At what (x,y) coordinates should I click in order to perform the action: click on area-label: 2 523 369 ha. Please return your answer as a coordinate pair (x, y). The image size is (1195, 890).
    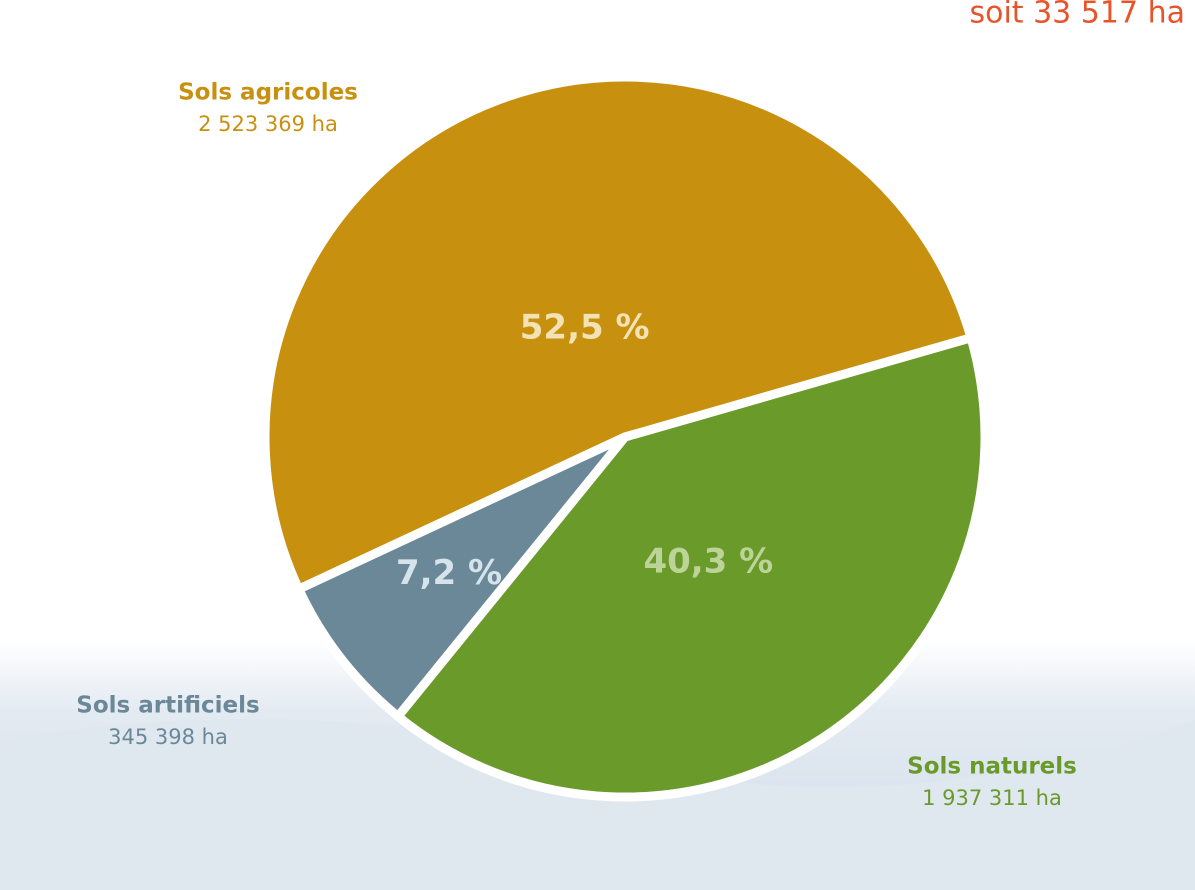
    Looking at the image, I should click on (268, 124).